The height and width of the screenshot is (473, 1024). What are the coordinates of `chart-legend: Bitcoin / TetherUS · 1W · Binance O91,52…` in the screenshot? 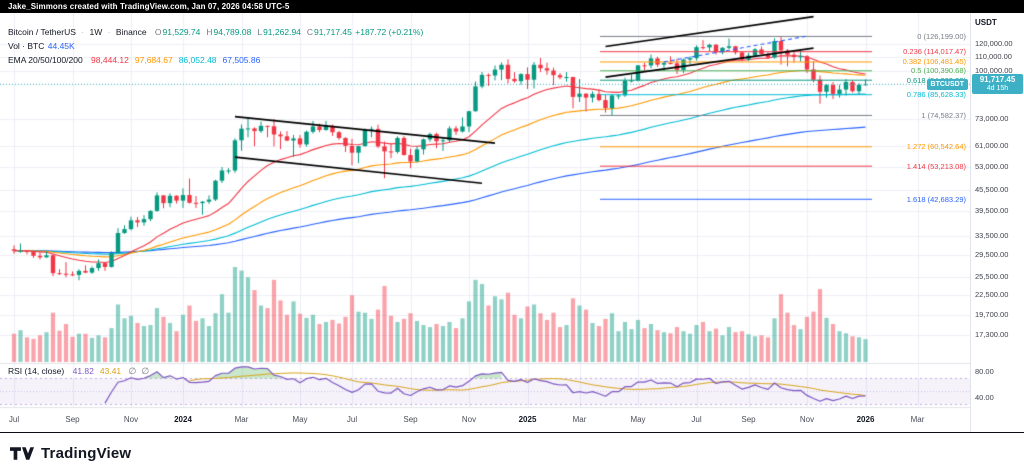 It's located at (215, 46).